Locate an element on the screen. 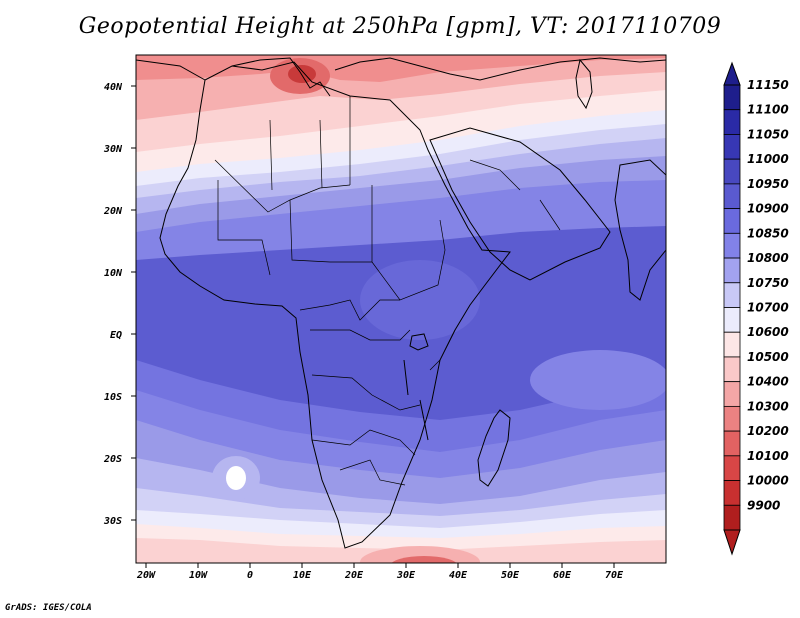  high-core-mediterranean is located at coordinates (302, 74).